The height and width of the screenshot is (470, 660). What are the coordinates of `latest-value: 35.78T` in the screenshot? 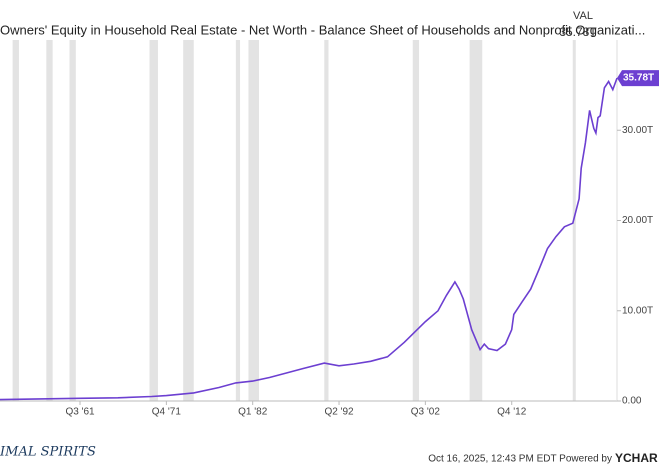 It's located at (578, 32).